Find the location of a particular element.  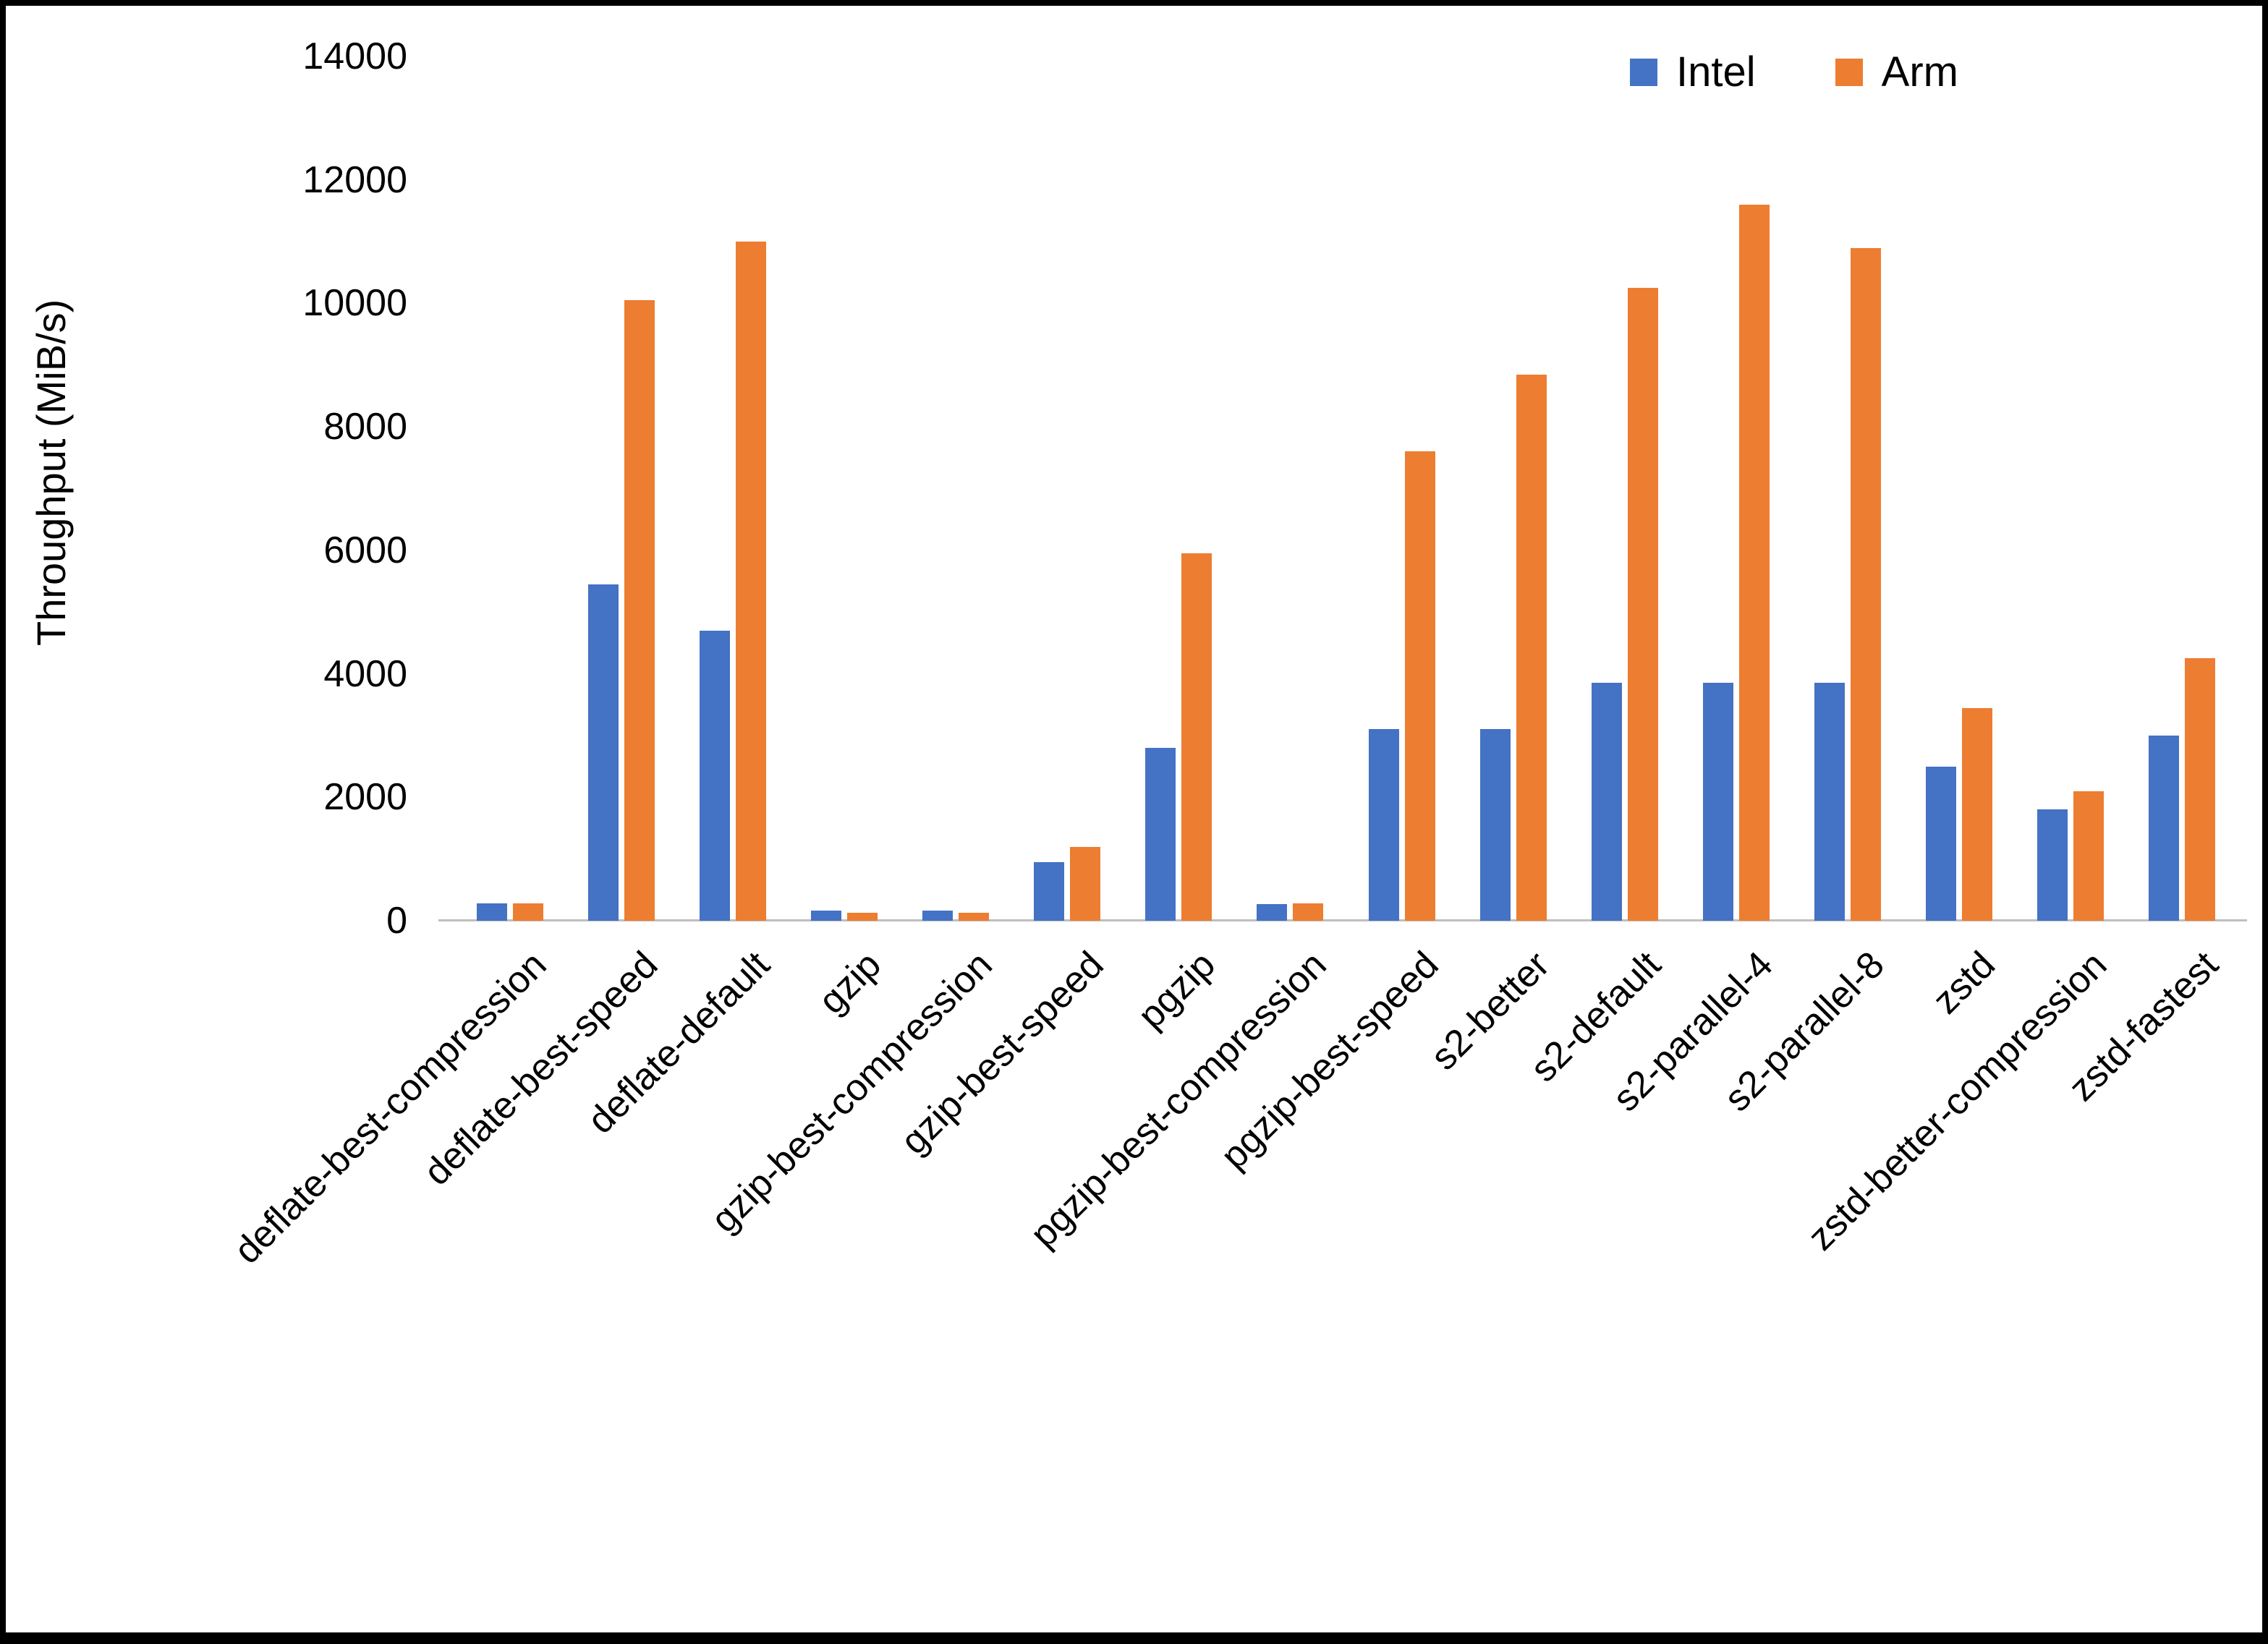

x-axis-category-label: zstd is located at coordinates (1965, 983).